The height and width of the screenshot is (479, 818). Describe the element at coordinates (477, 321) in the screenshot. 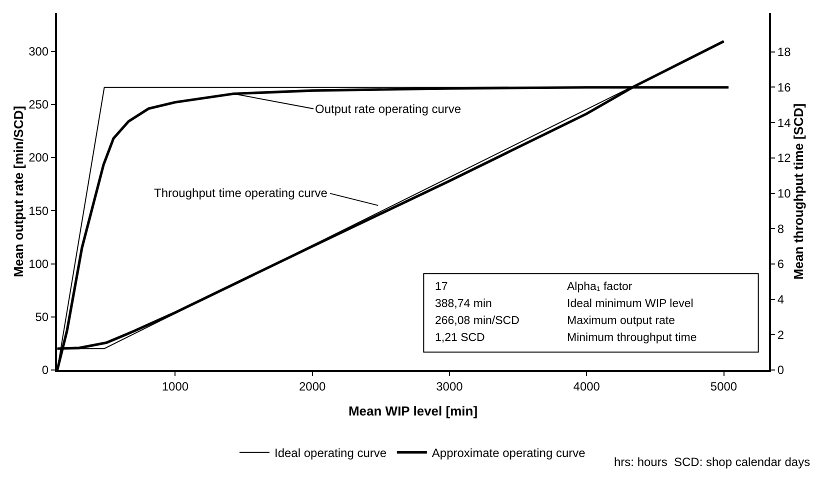

I see `annotation: 266,08 min/SCD` at that location.